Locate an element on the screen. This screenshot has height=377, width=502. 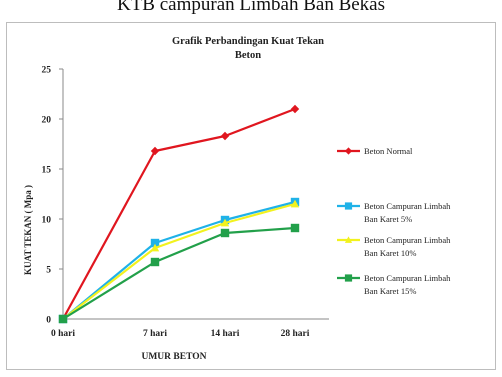
x-tick-label: 28 hari is located at coordinates (295, 334).